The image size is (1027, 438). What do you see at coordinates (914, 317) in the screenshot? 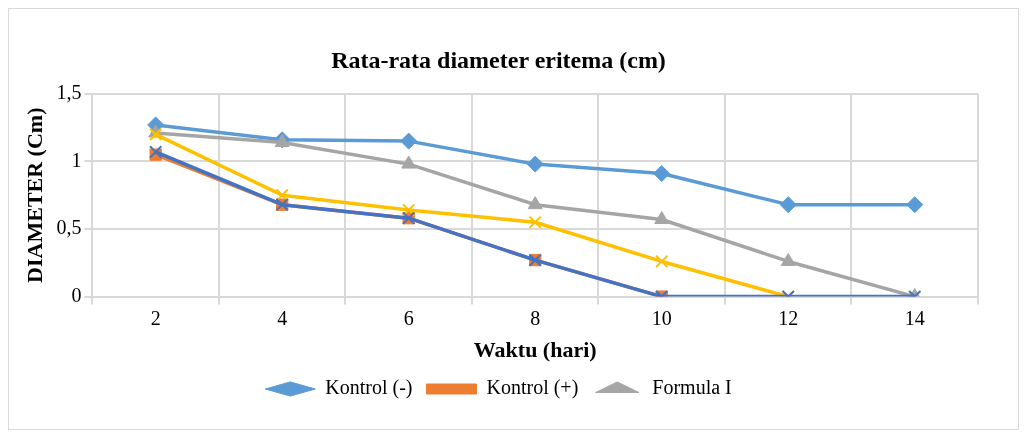
I see `x-tick-label: 14` at bounding box center [914, 317].